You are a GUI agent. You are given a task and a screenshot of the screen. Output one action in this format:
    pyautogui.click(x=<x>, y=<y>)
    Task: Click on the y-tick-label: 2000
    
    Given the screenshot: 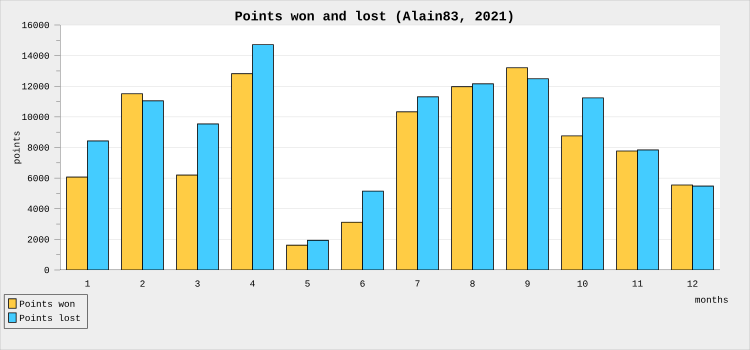 What is the action you would take?
    pyautogui.click(x=39, y=239)
    